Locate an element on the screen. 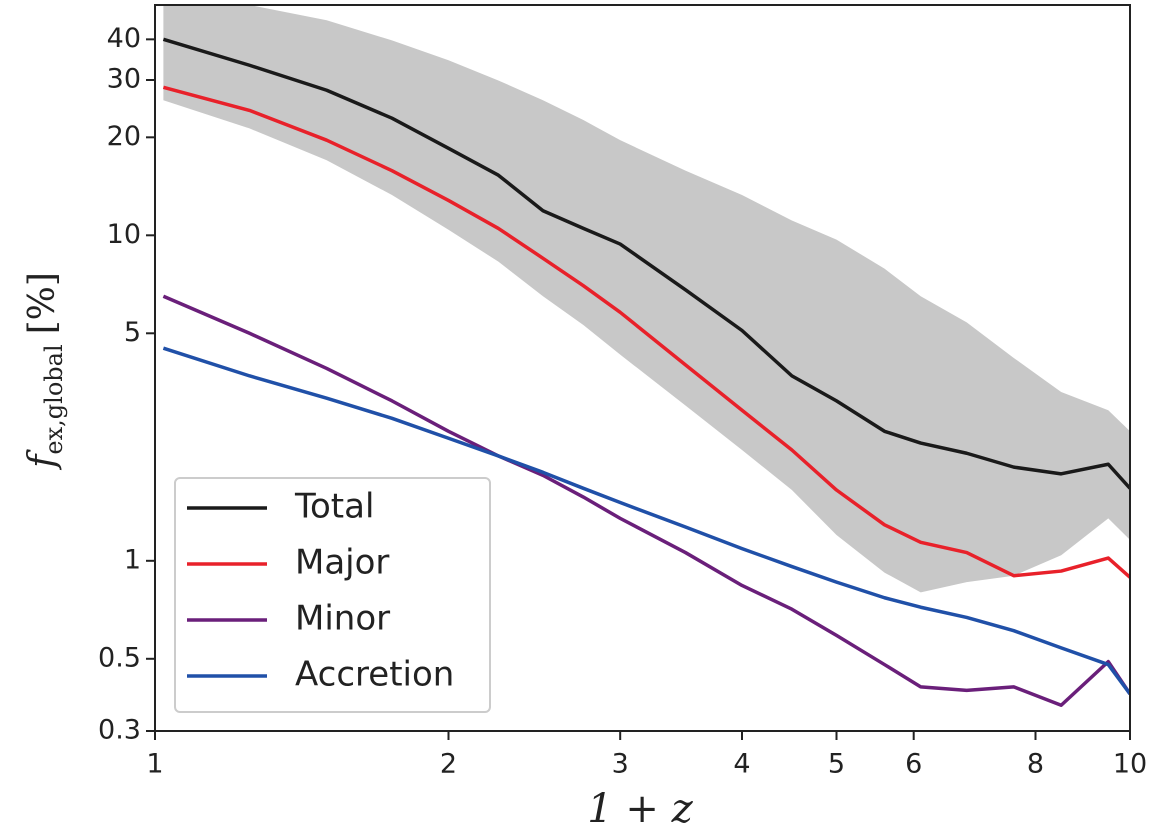  x-tick-label: 10 is located at coordinates (1130, 764).